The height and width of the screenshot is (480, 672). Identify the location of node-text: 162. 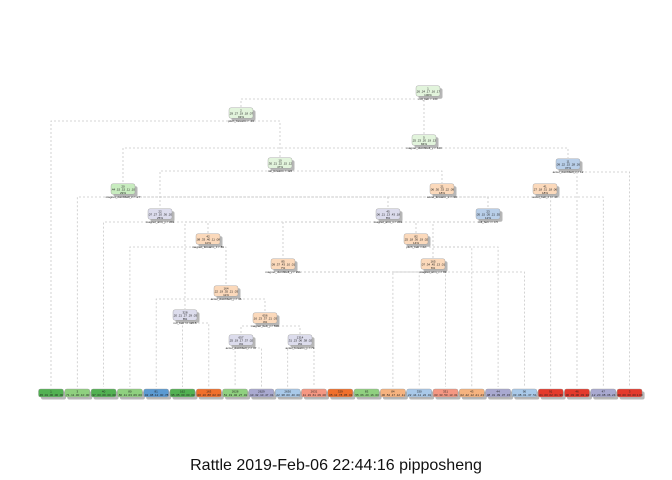
(182, 392).